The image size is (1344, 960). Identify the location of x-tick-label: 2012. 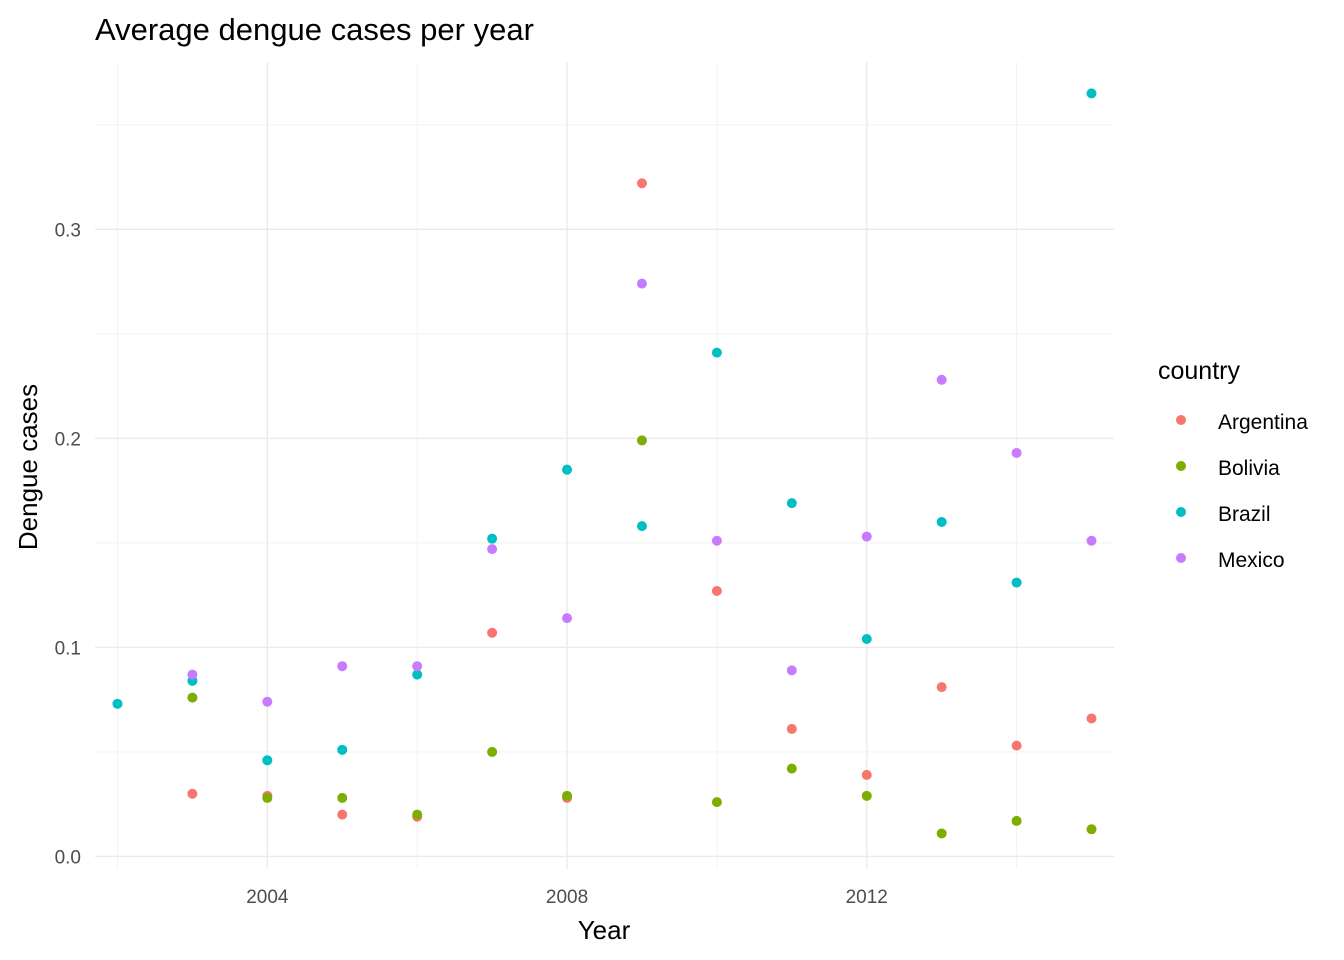
(867, 897).